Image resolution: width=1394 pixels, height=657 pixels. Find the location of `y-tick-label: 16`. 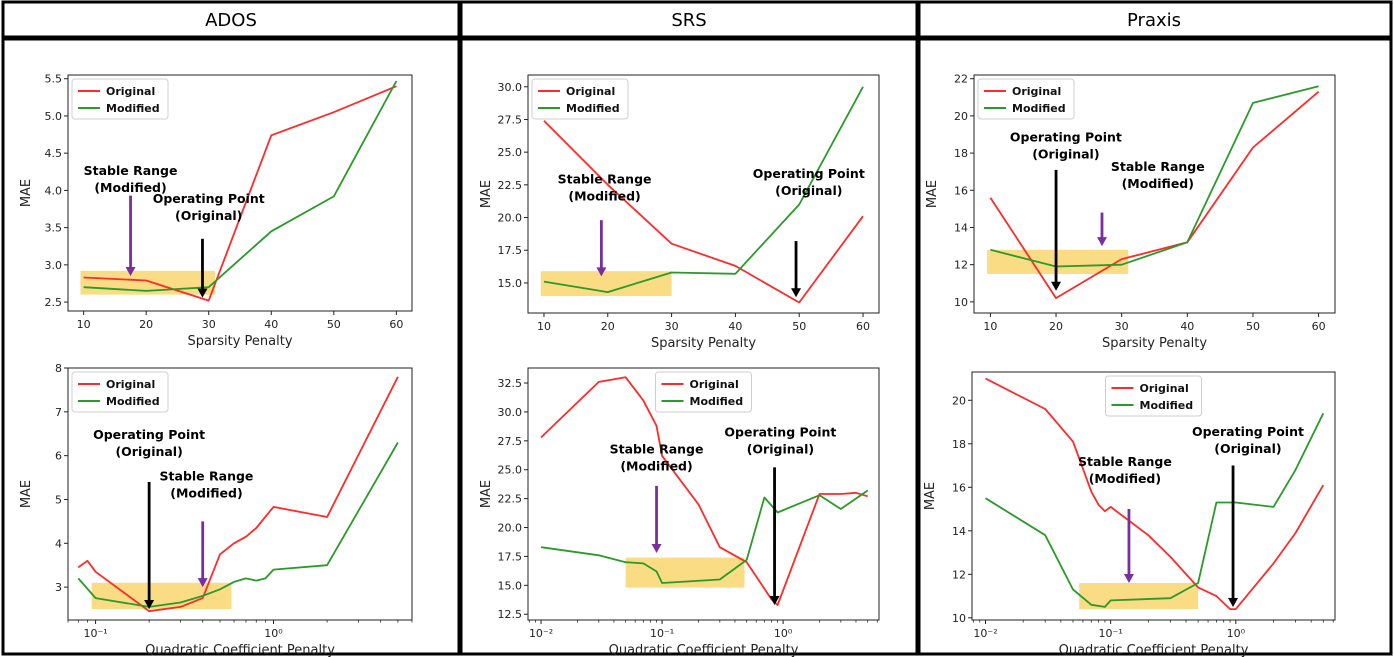

y-tick-label: 16 is located at coordinates (961, 190).